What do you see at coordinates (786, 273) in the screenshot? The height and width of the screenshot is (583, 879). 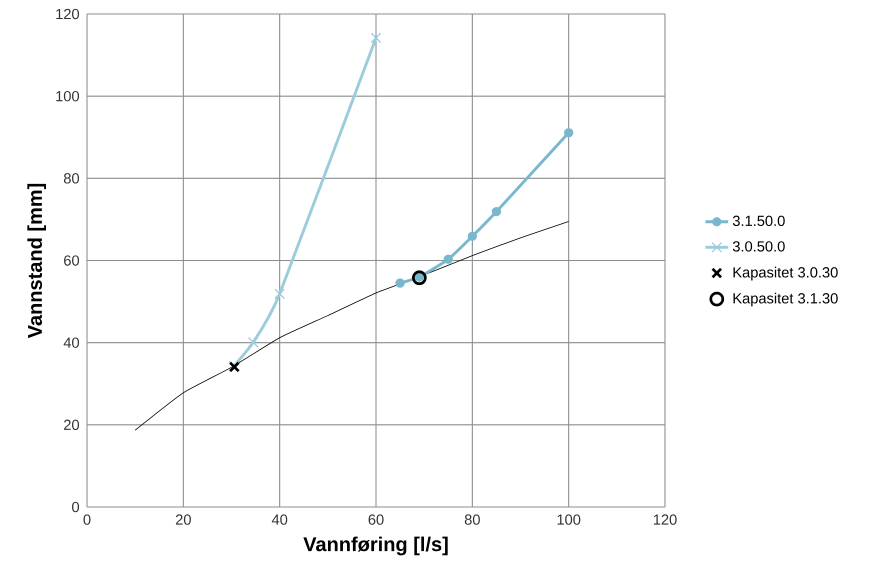 I see `legend-label: Kapasitet 3.0.30` at bounding box center [786, 273].